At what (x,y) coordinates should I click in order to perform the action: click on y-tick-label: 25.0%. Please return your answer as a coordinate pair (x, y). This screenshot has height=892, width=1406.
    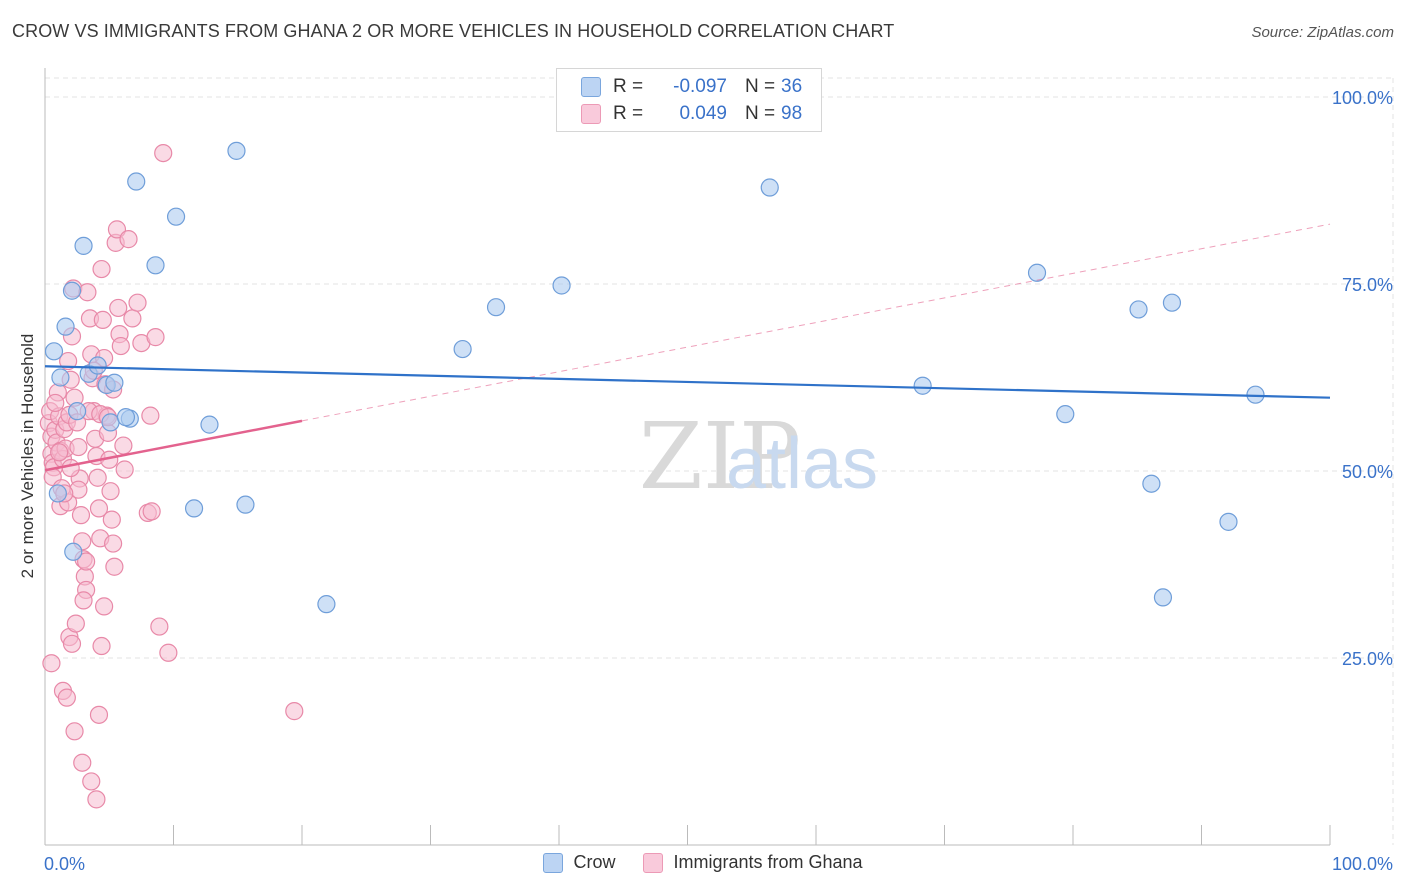
    Looking at the image, I should click on (1367, 659).